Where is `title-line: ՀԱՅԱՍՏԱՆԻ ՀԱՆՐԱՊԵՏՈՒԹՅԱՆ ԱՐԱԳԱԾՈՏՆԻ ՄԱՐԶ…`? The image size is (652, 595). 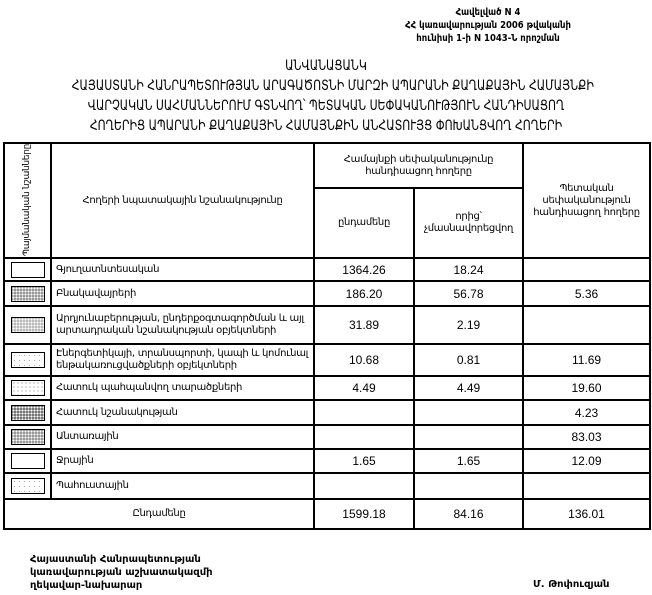
title-line: ՀԱՅԱՍՏԱՆԻ ՀԱՆՐԱՊԵՏՈՒԹՅԱՆ ԱՐԱԳԱԾՈՏՆԻ ՄԱՐԶ… is located at coordinates (332, 86).